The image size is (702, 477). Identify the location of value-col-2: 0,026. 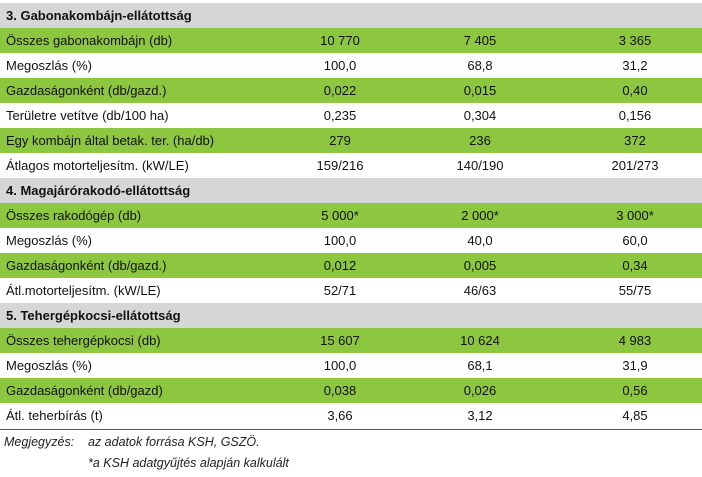
(480, 390).